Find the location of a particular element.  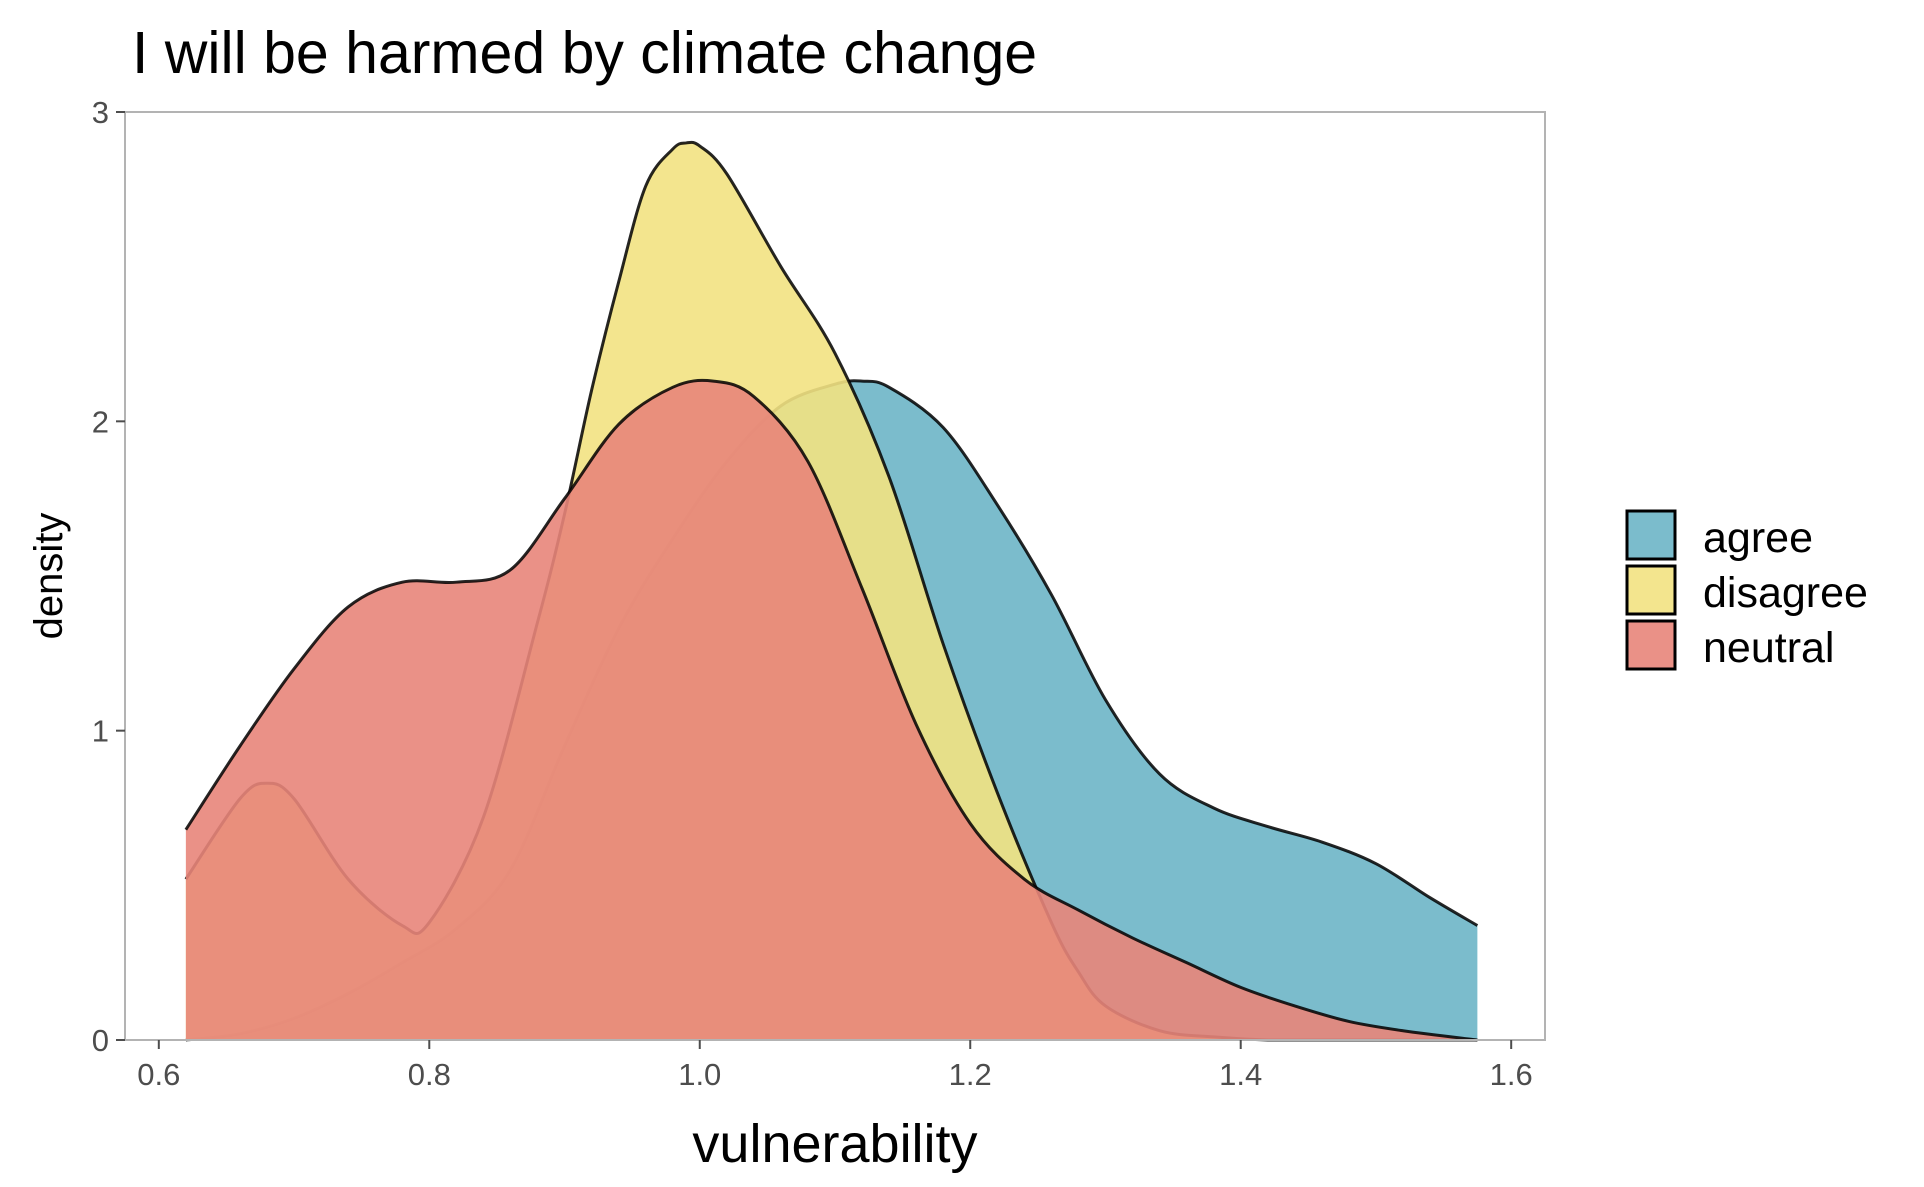

chart-title: I will be harmed by climate change is located at coordinates (584, 53).